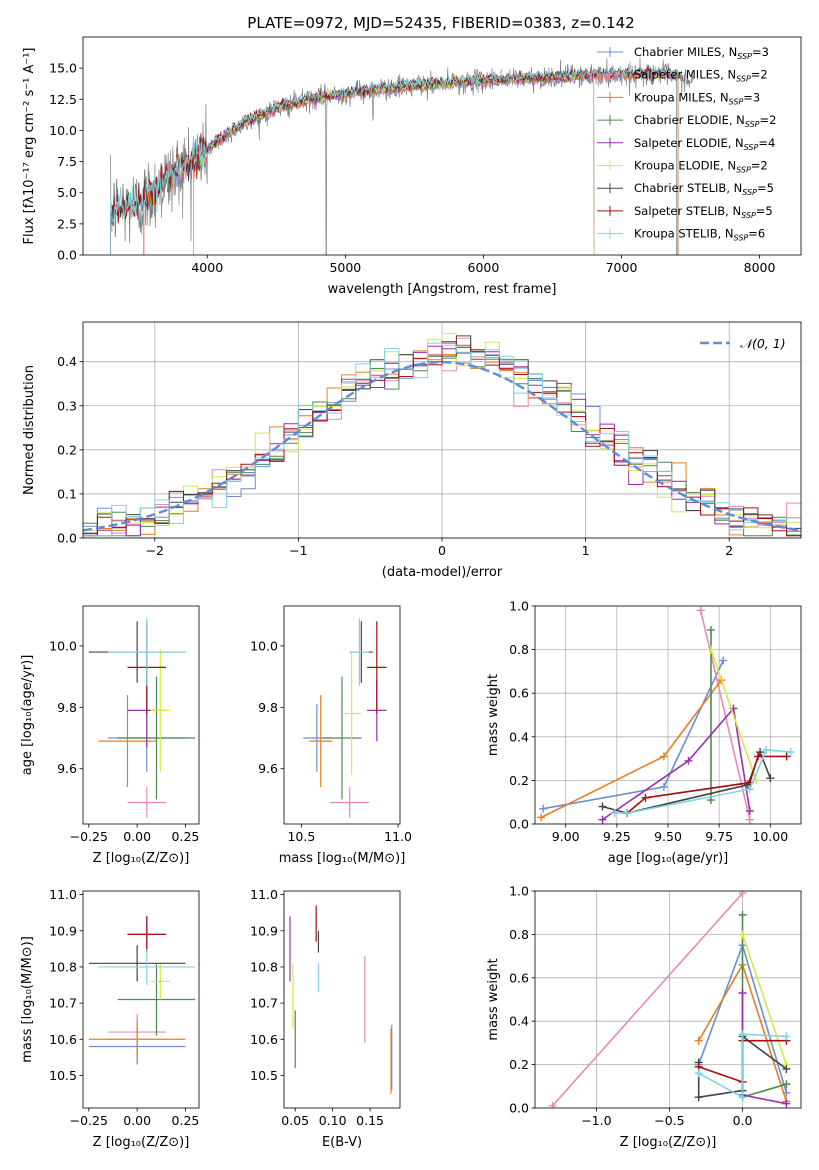 The image size is (819, 1170). I want to click on legend-label-text: Chabrier STELIB, N, so click(688, 188).